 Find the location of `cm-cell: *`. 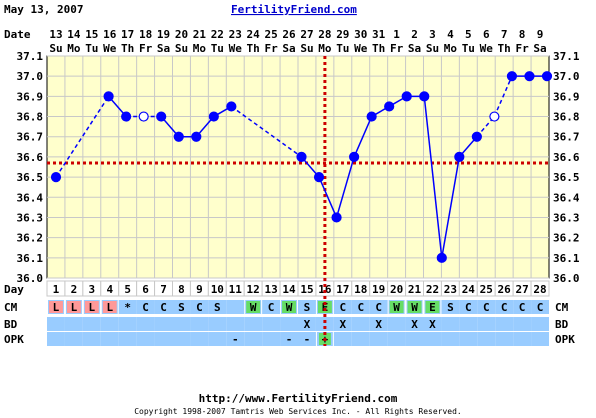

cm-cell: * is located at coordinates (127, 307).